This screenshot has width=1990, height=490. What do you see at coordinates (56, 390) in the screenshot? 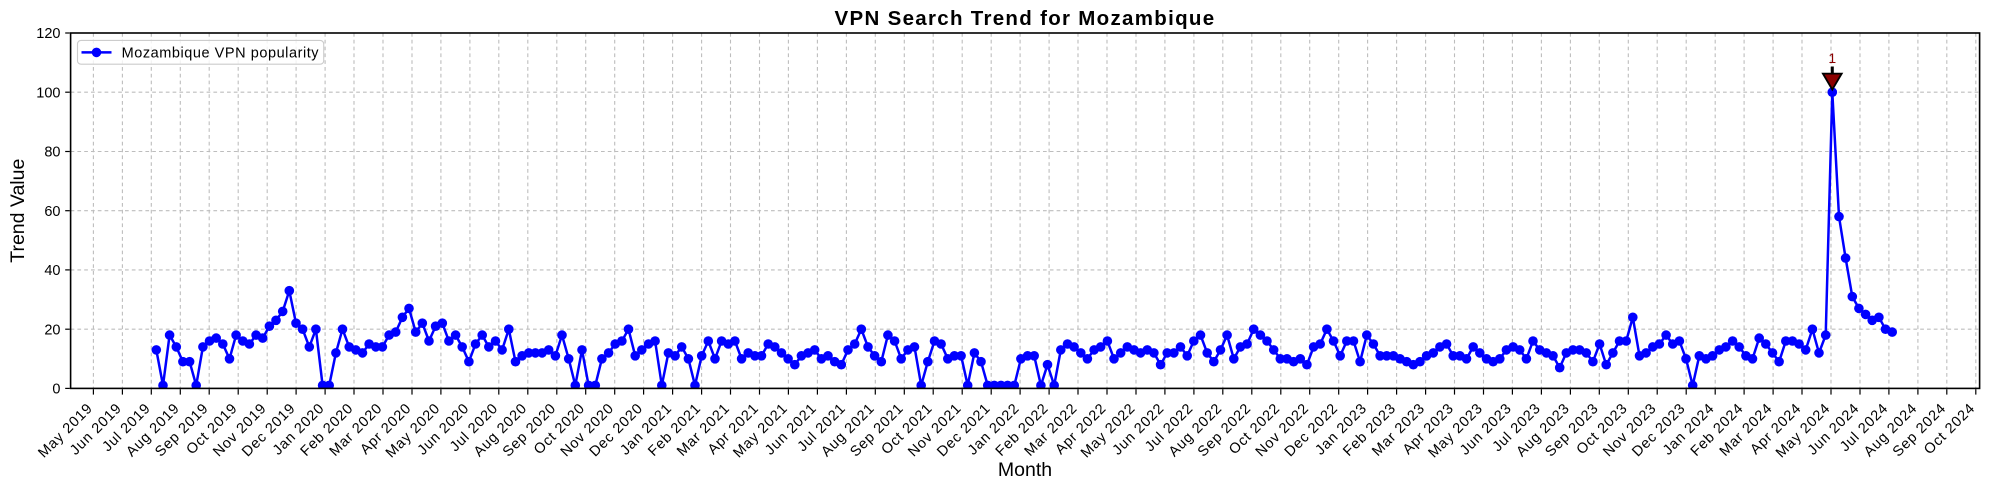
I see `svg-text: 0` at bounding box center [56, 390].